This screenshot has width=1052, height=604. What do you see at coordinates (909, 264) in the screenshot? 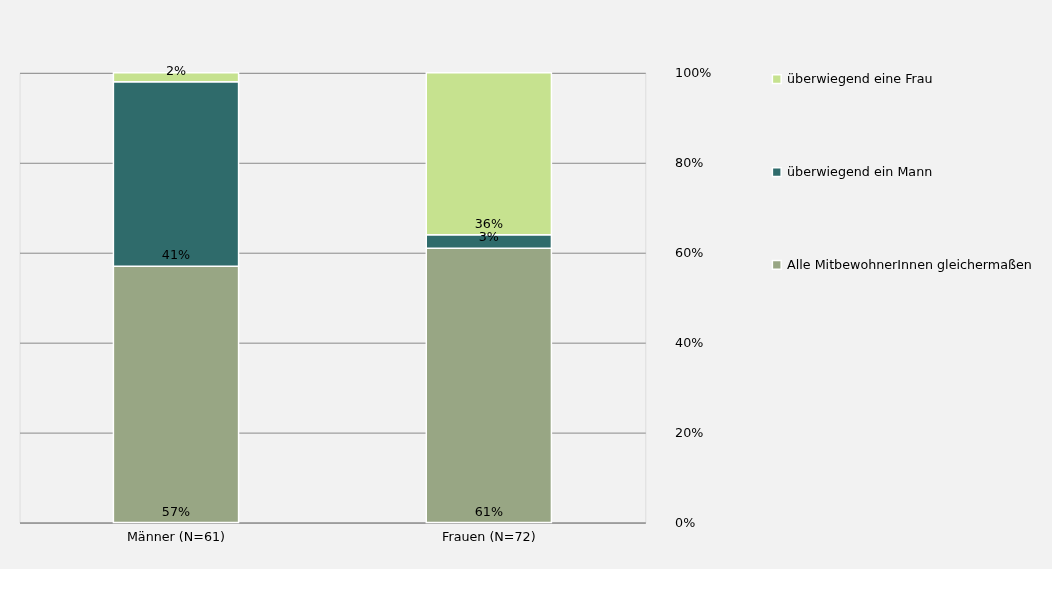
I see `legend-label: Alle MitbewohnerInnen gleichermaßen` at bounding box center [909, 264].